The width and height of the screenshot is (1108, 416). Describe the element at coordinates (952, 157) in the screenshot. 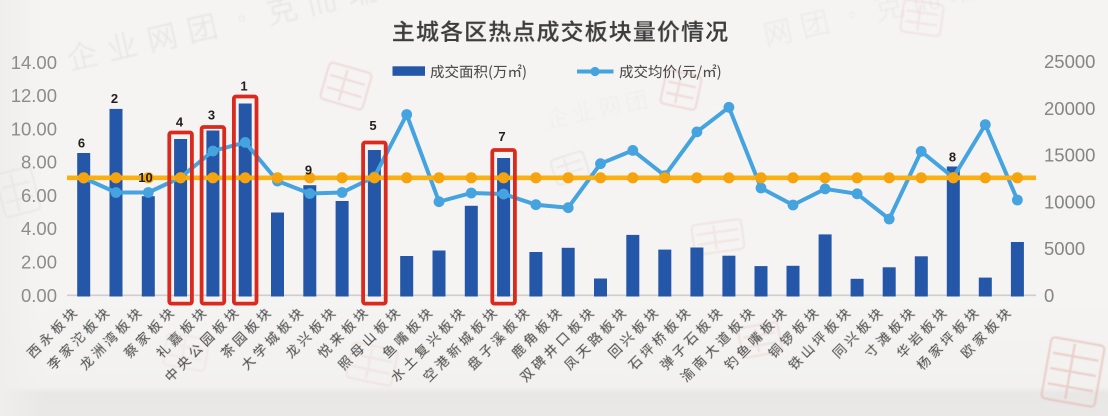

I see `svg-text: 8` at that location.